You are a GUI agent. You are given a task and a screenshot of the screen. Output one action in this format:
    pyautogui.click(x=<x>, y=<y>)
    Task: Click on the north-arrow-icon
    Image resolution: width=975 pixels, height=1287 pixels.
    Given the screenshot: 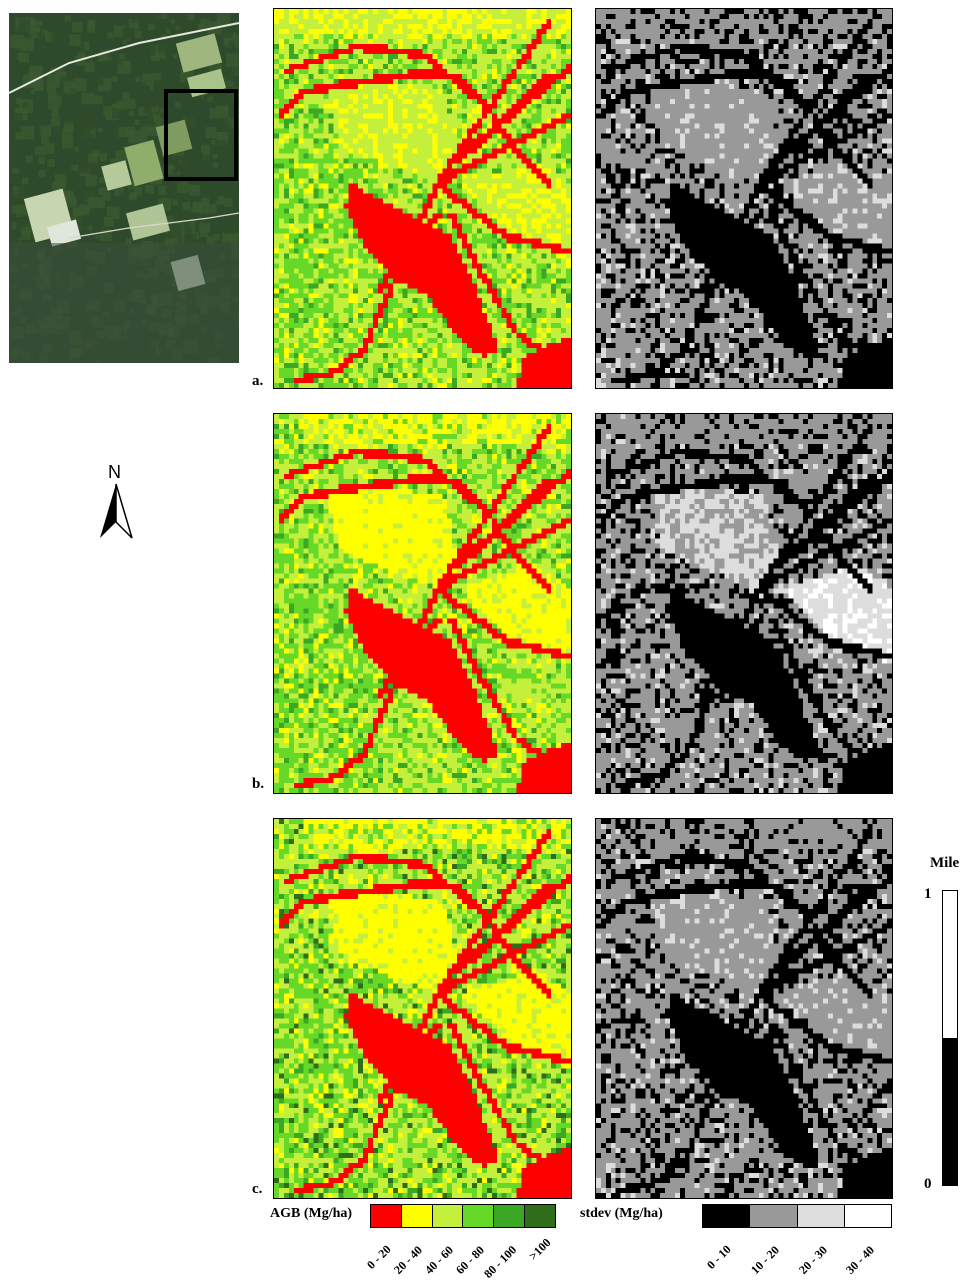 What is the action you would take?
    pyautogui.click(x=116, y=511)
    